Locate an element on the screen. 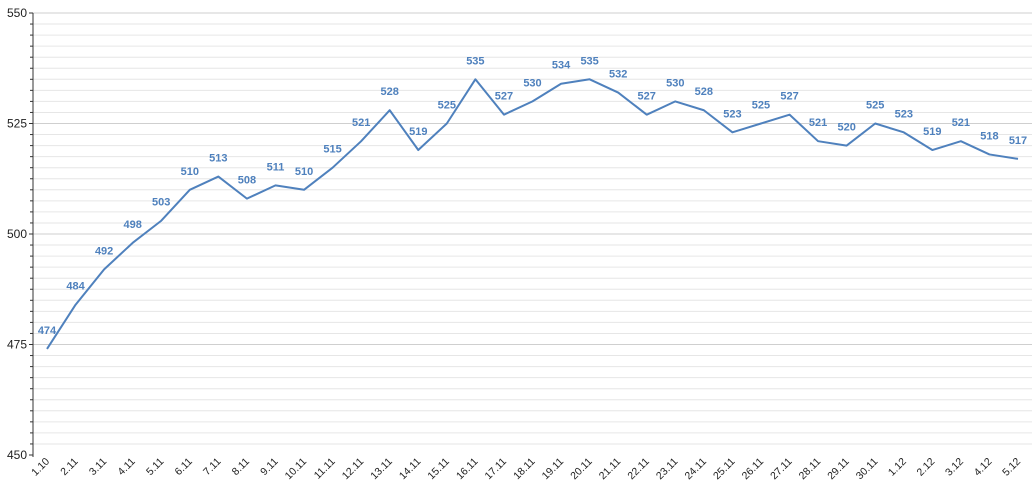 This screenshot has width=1032, height=497. x-tick-label: 27.11 is located at coordinates (781, 469).